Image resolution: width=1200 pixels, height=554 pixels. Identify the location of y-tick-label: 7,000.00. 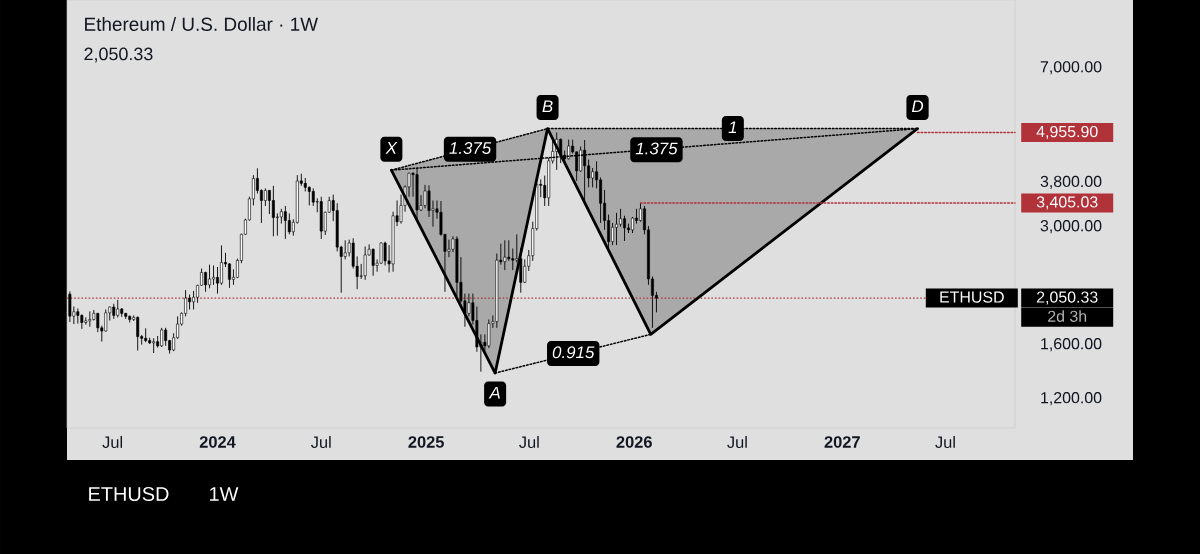
(1071, 68).